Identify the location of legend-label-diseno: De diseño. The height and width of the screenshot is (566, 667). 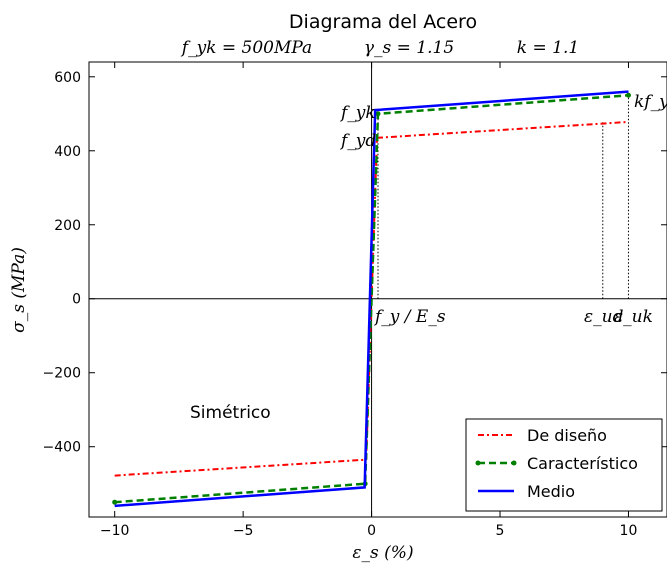
(567, 435).